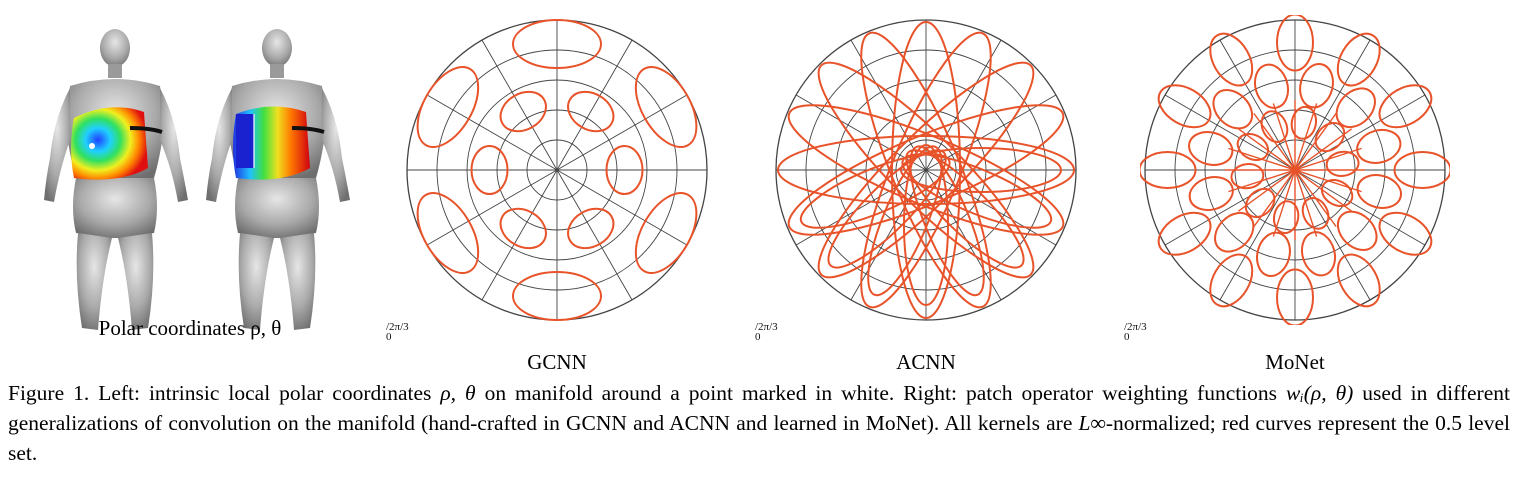 This screenshot has height=478, width=1518. I want to click on gcnn-polar-plot, so click(557, 170).